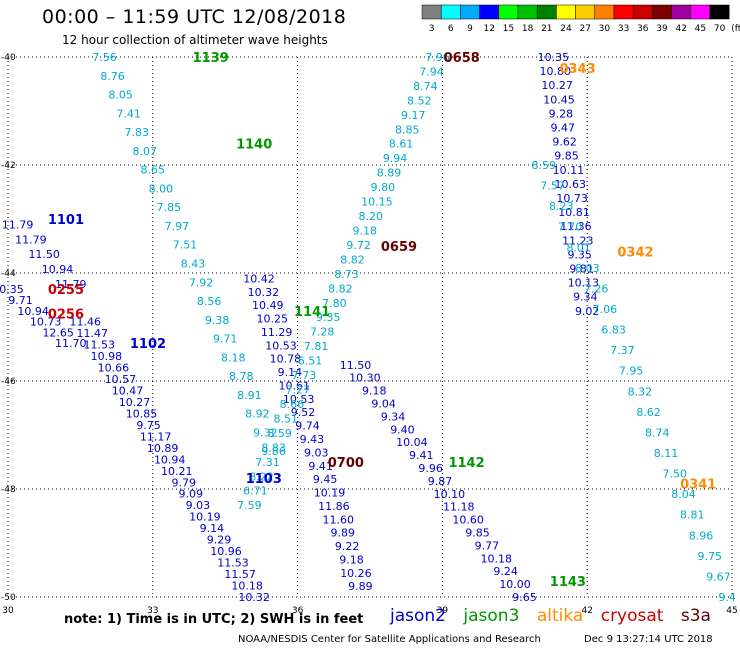 Image resolution: width=740 pixels, height=650 pixels. Describe the element at coordinates (584, 29) in the screenshot. I see `legend-label: 27` at that location.